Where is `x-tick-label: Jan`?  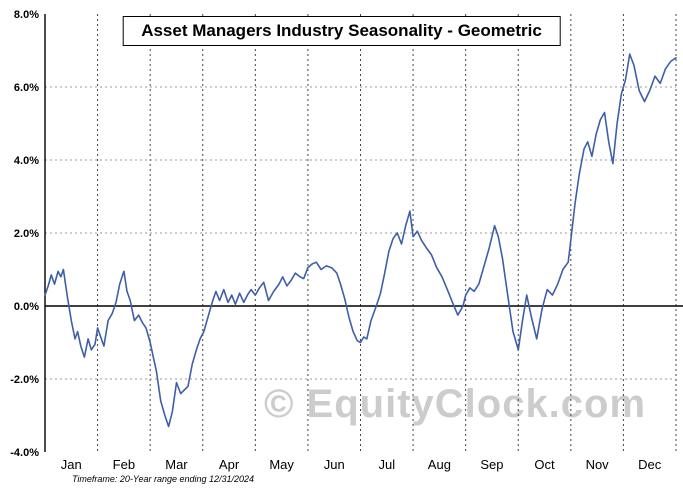 x-tick-label: Jan is located at coordinates (71, 464).